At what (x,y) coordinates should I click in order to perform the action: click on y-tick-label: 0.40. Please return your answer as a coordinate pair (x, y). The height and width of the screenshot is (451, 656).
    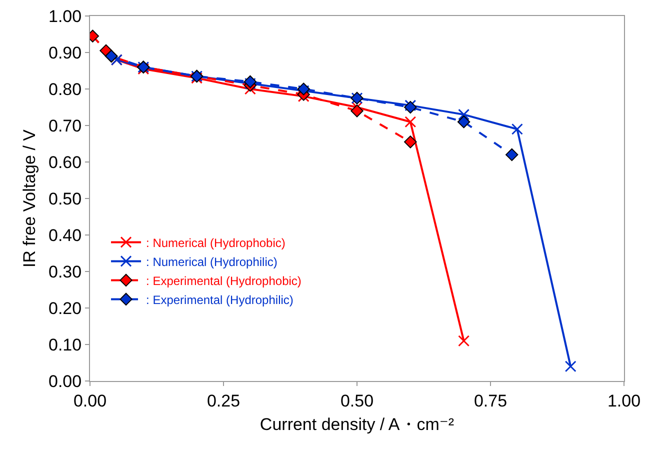
    Looking at the image, I should click on (65, 235).